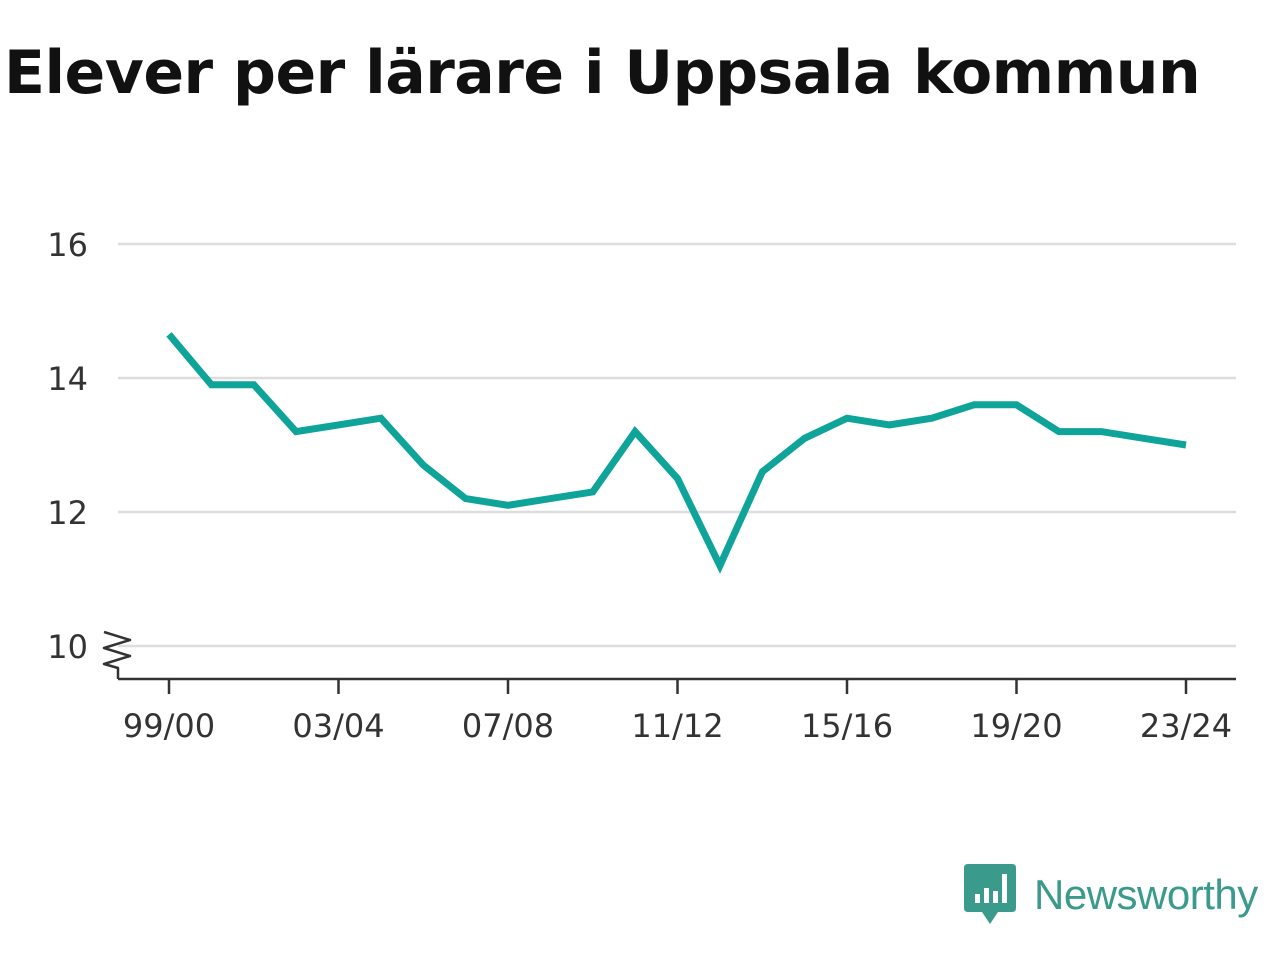 This screenshot has width=1280, height=960. Describe the element at coordinates (669, 655) in the screenshot. I see `x-axis` at that location.